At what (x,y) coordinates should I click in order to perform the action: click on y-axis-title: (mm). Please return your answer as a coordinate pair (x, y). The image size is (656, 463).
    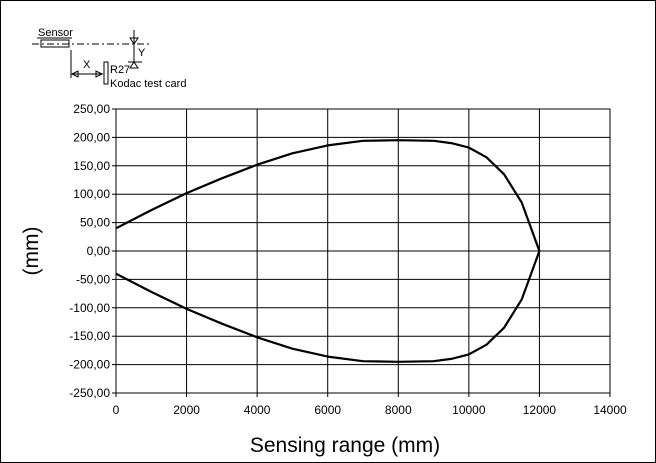
    Looking at the image, I should click on (31, 251).